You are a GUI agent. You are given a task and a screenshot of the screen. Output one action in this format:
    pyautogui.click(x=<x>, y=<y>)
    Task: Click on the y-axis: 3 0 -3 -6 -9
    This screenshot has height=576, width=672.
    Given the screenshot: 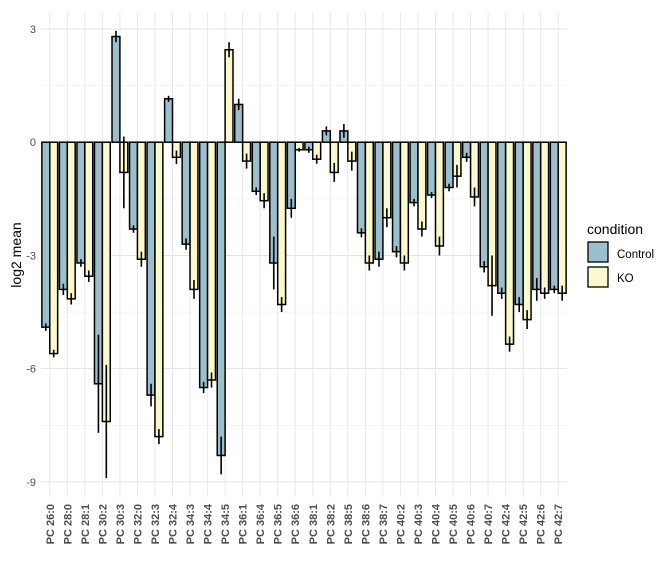 What is the action you would take?
    pyautogui.click(x=31, y=256)
    